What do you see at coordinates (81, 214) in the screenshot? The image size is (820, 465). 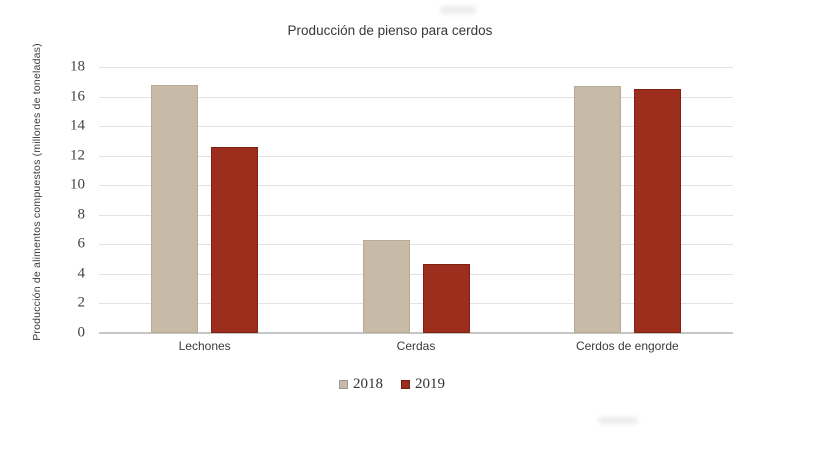 I see `y-tick-label: 8` at bounding box center [81, 214].